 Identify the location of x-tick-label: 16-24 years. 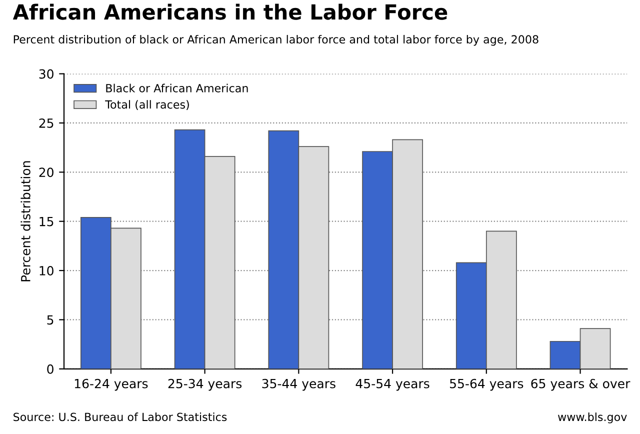
(111, 384).